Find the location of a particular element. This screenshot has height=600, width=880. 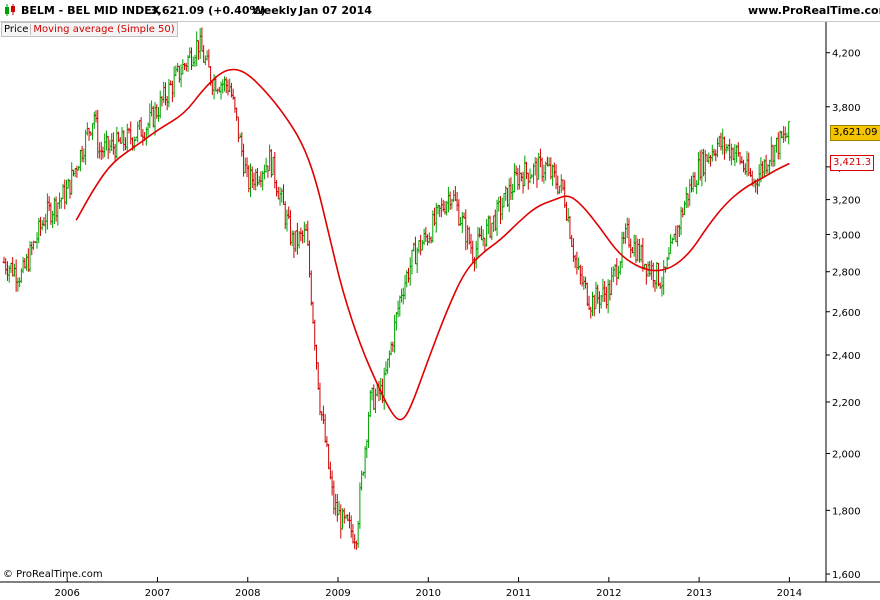

chart-legend: Price Moving average (Simple 50) is located at coordinates (89, 29).